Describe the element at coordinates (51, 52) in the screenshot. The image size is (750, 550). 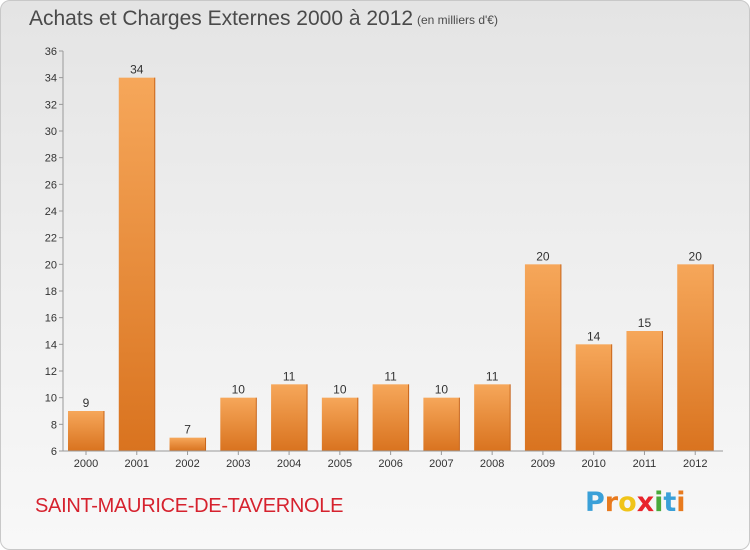
I see `y-tick-label: 36` at that location.